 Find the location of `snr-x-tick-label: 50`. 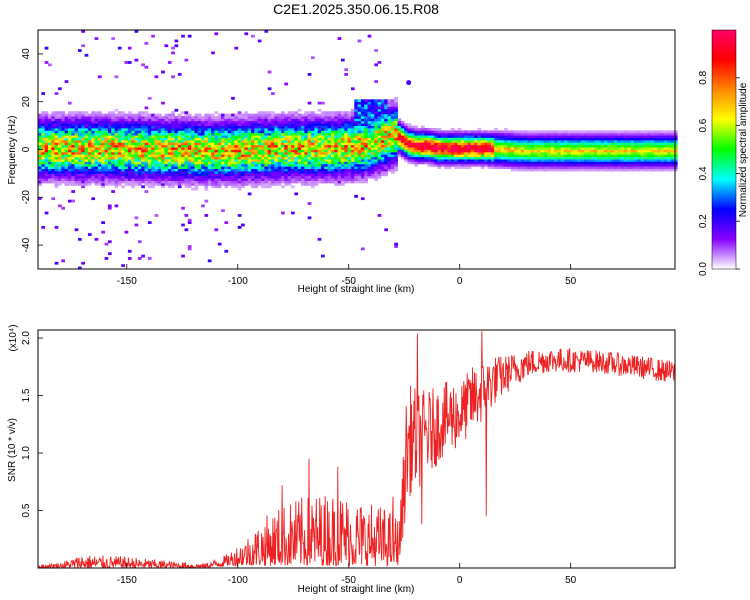

snr-x-tick-label: 50 is located at coordinates (571, 580).